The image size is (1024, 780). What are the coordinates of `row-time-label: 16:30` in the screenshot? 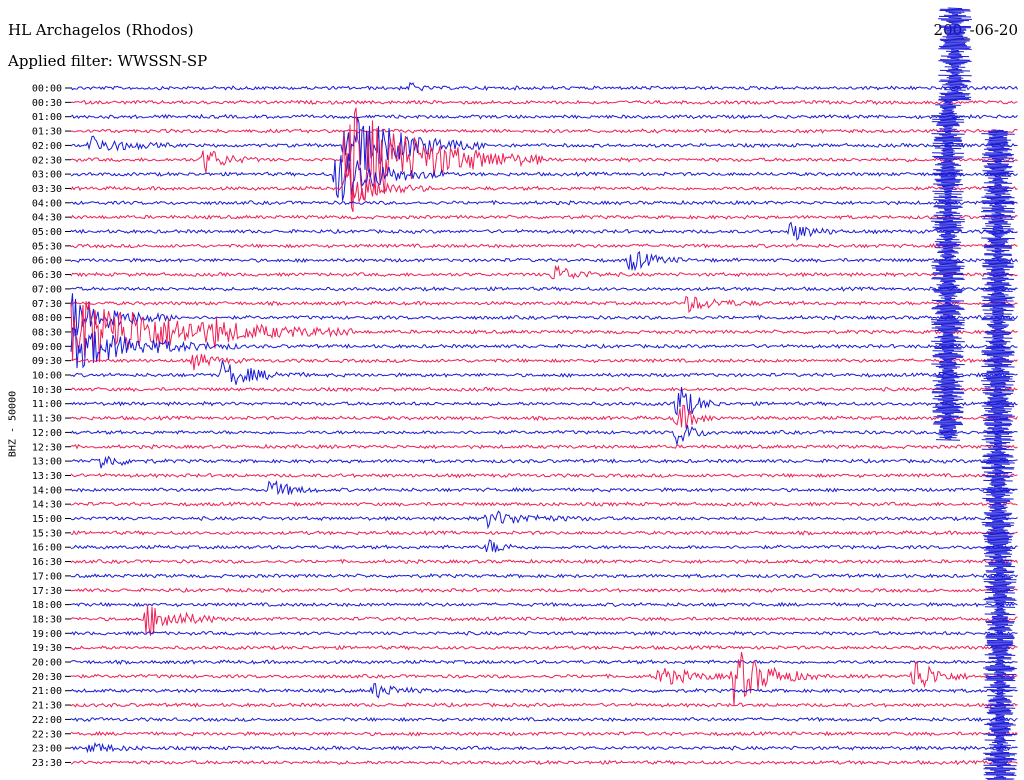 It's located at (47, 562).